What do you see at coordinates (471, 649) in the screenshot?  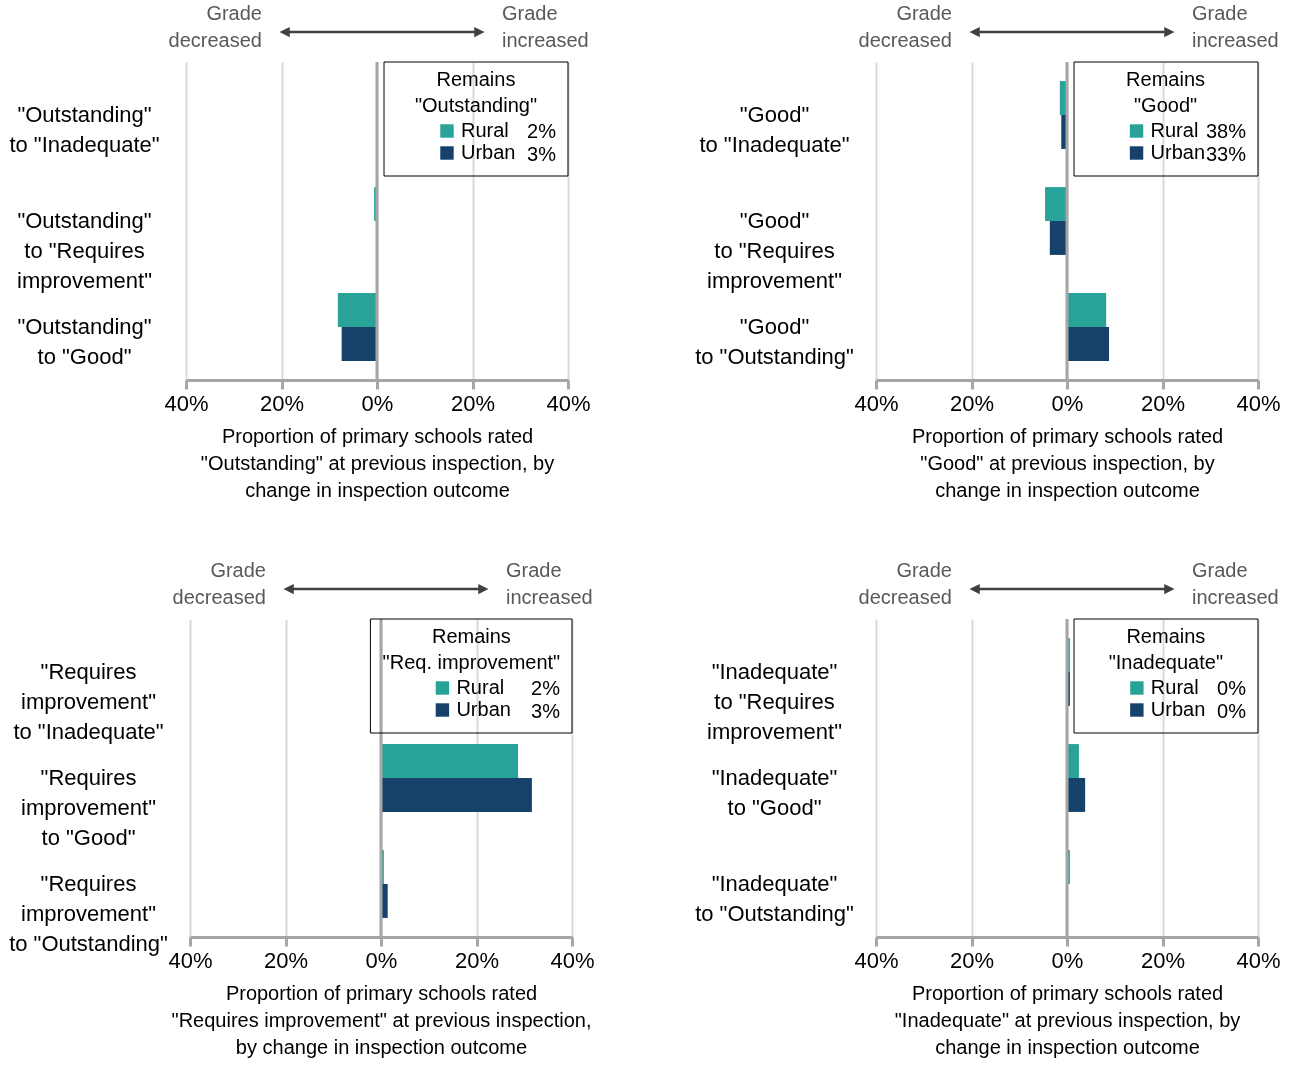 I see `legend-title: Remains "Req. improvement"` at bounding box center [471, 649].